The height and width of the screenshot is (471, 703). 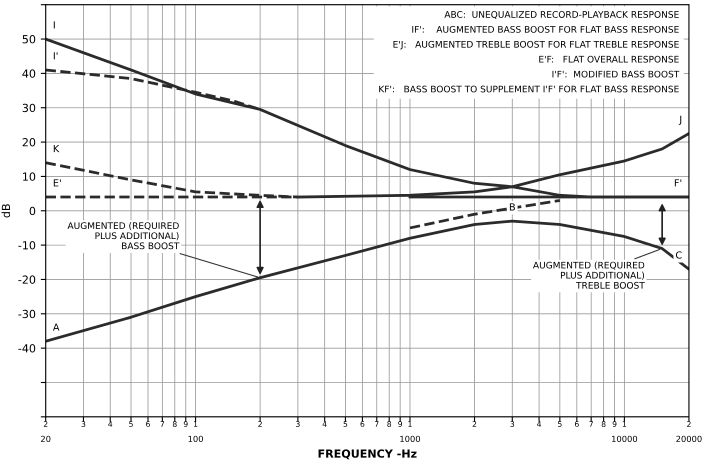 I want to click on x-tick-label: 10000, so click(x=625, y=439).